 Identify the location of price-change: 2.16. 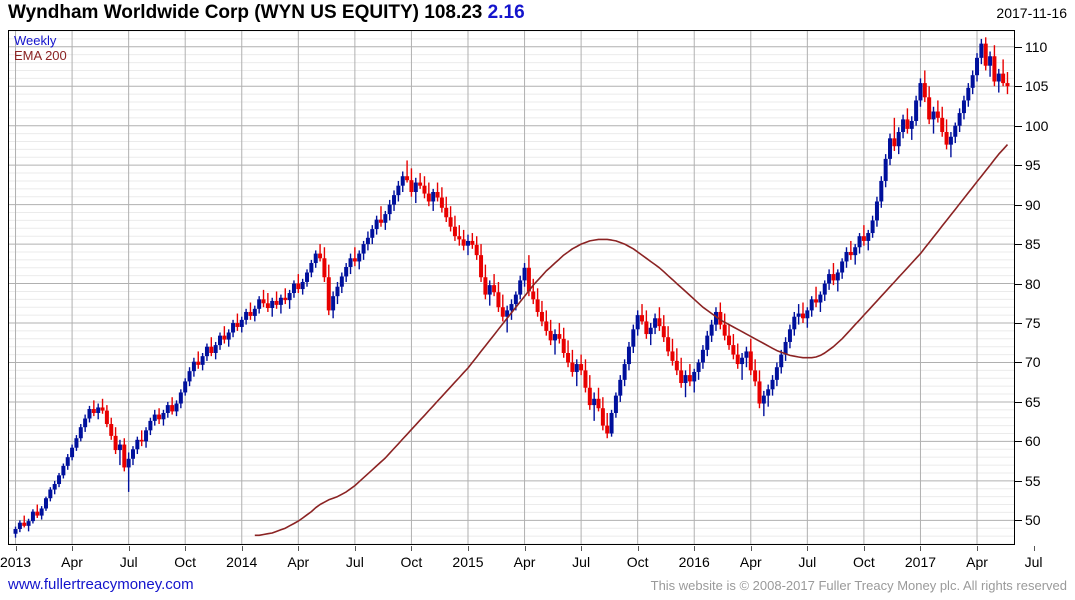
(506, 12).